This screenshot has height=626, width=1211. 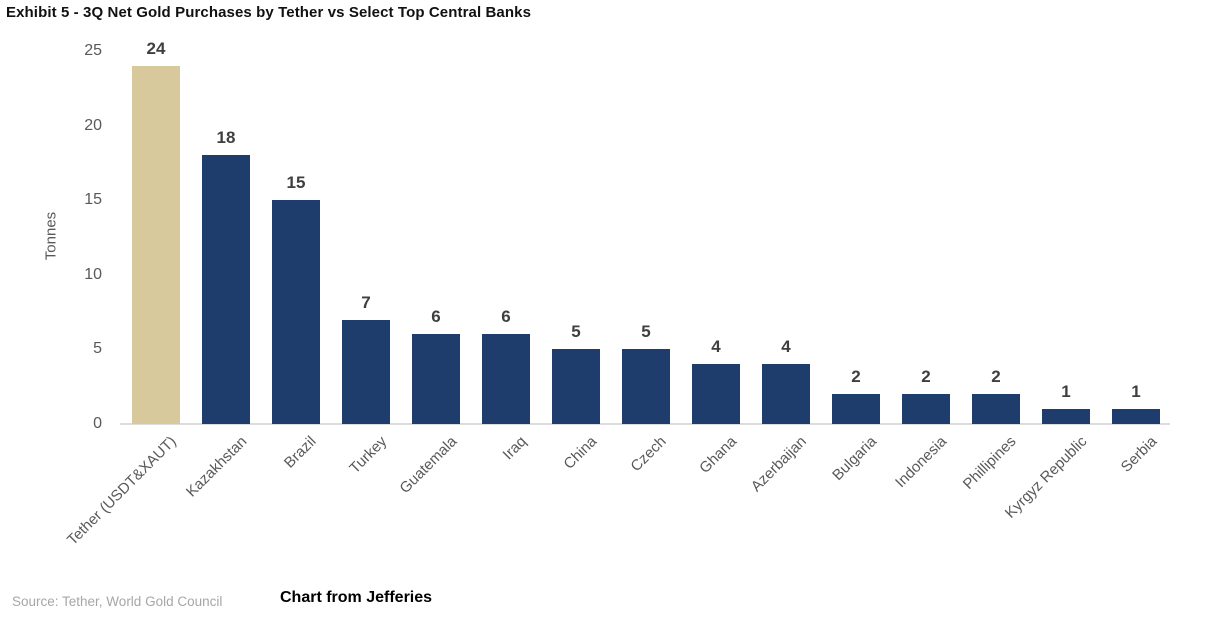 I want to click on x-tick-label: Serbia, so click(x=1139, y=454).